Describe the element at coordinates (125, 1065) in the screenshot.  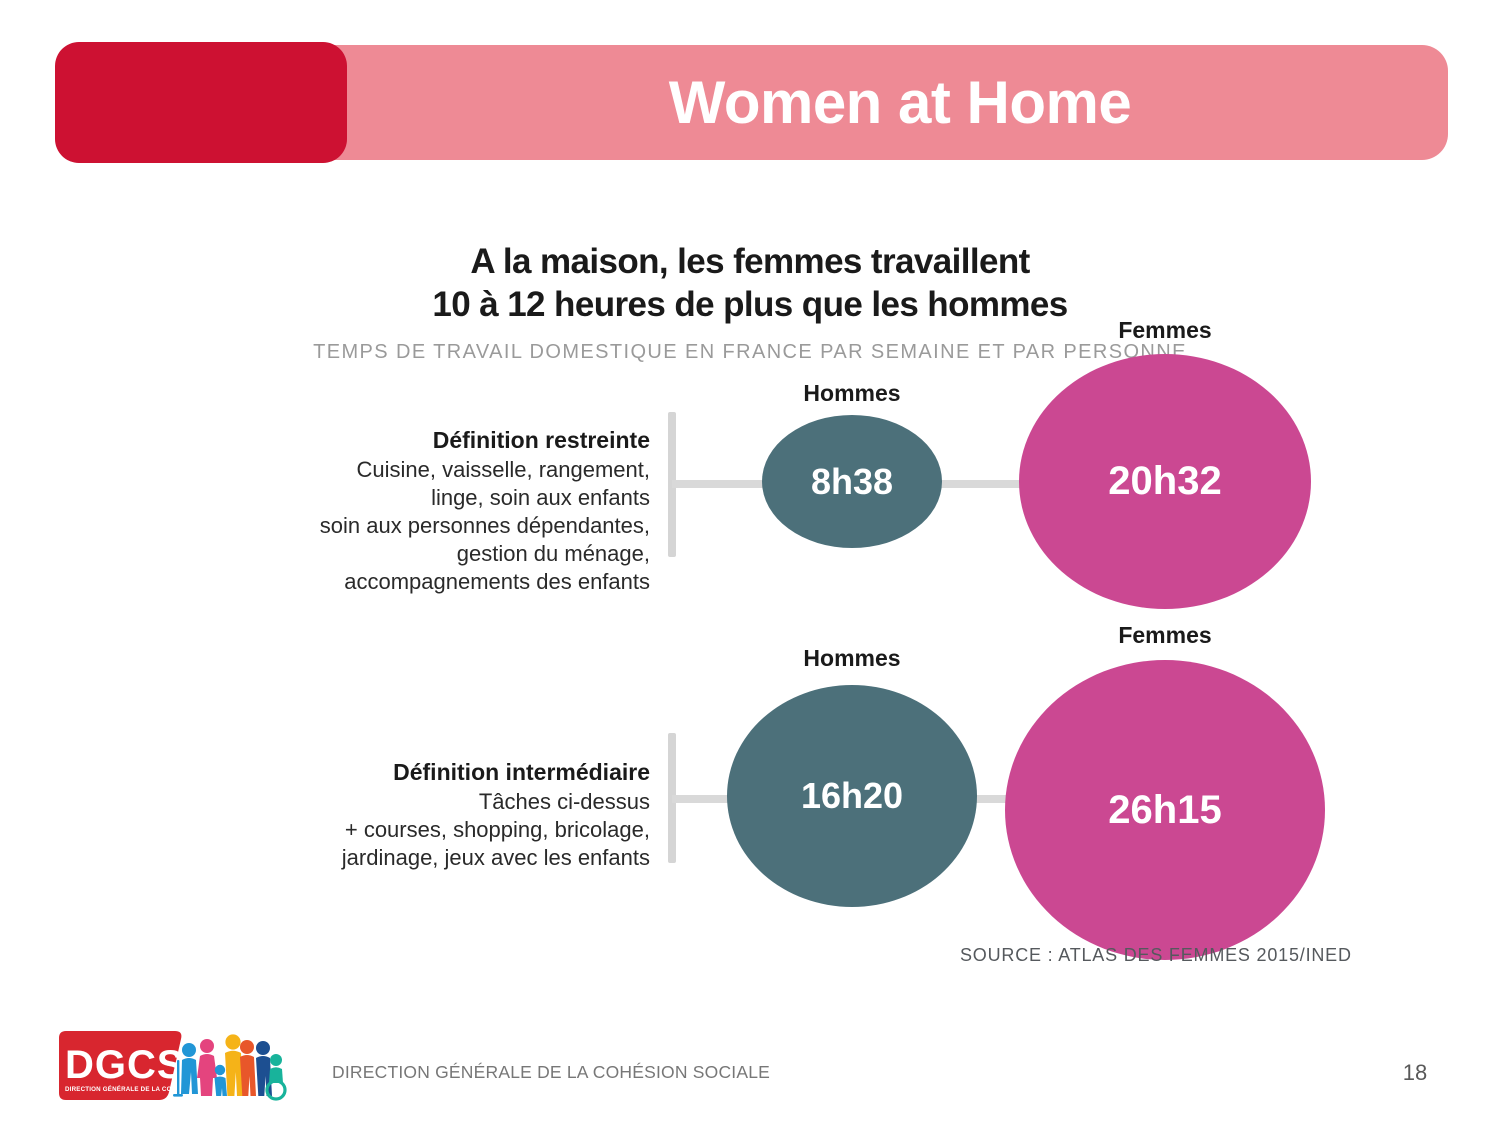
I see `svg-text: DGCS` at that location.